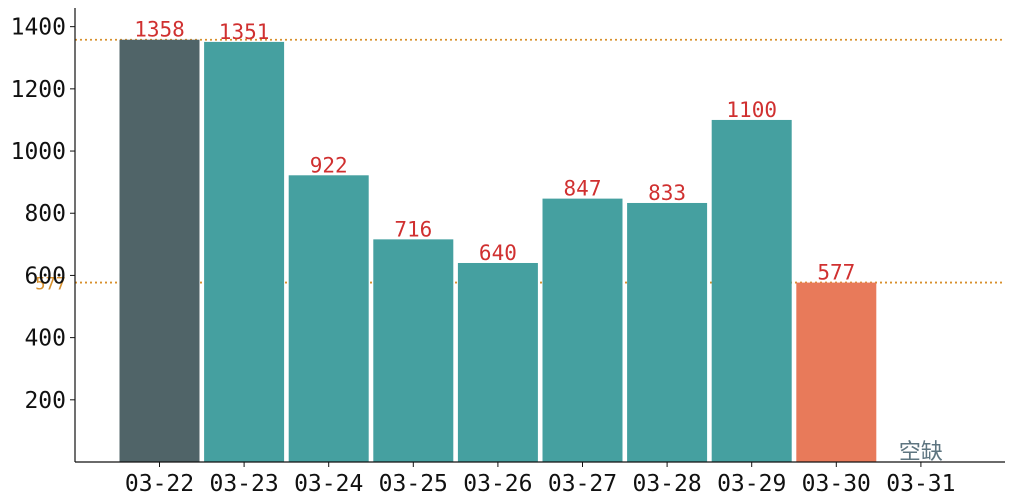  I want to click on x-tick-label-03-24: 03-24, so click(328, 484).